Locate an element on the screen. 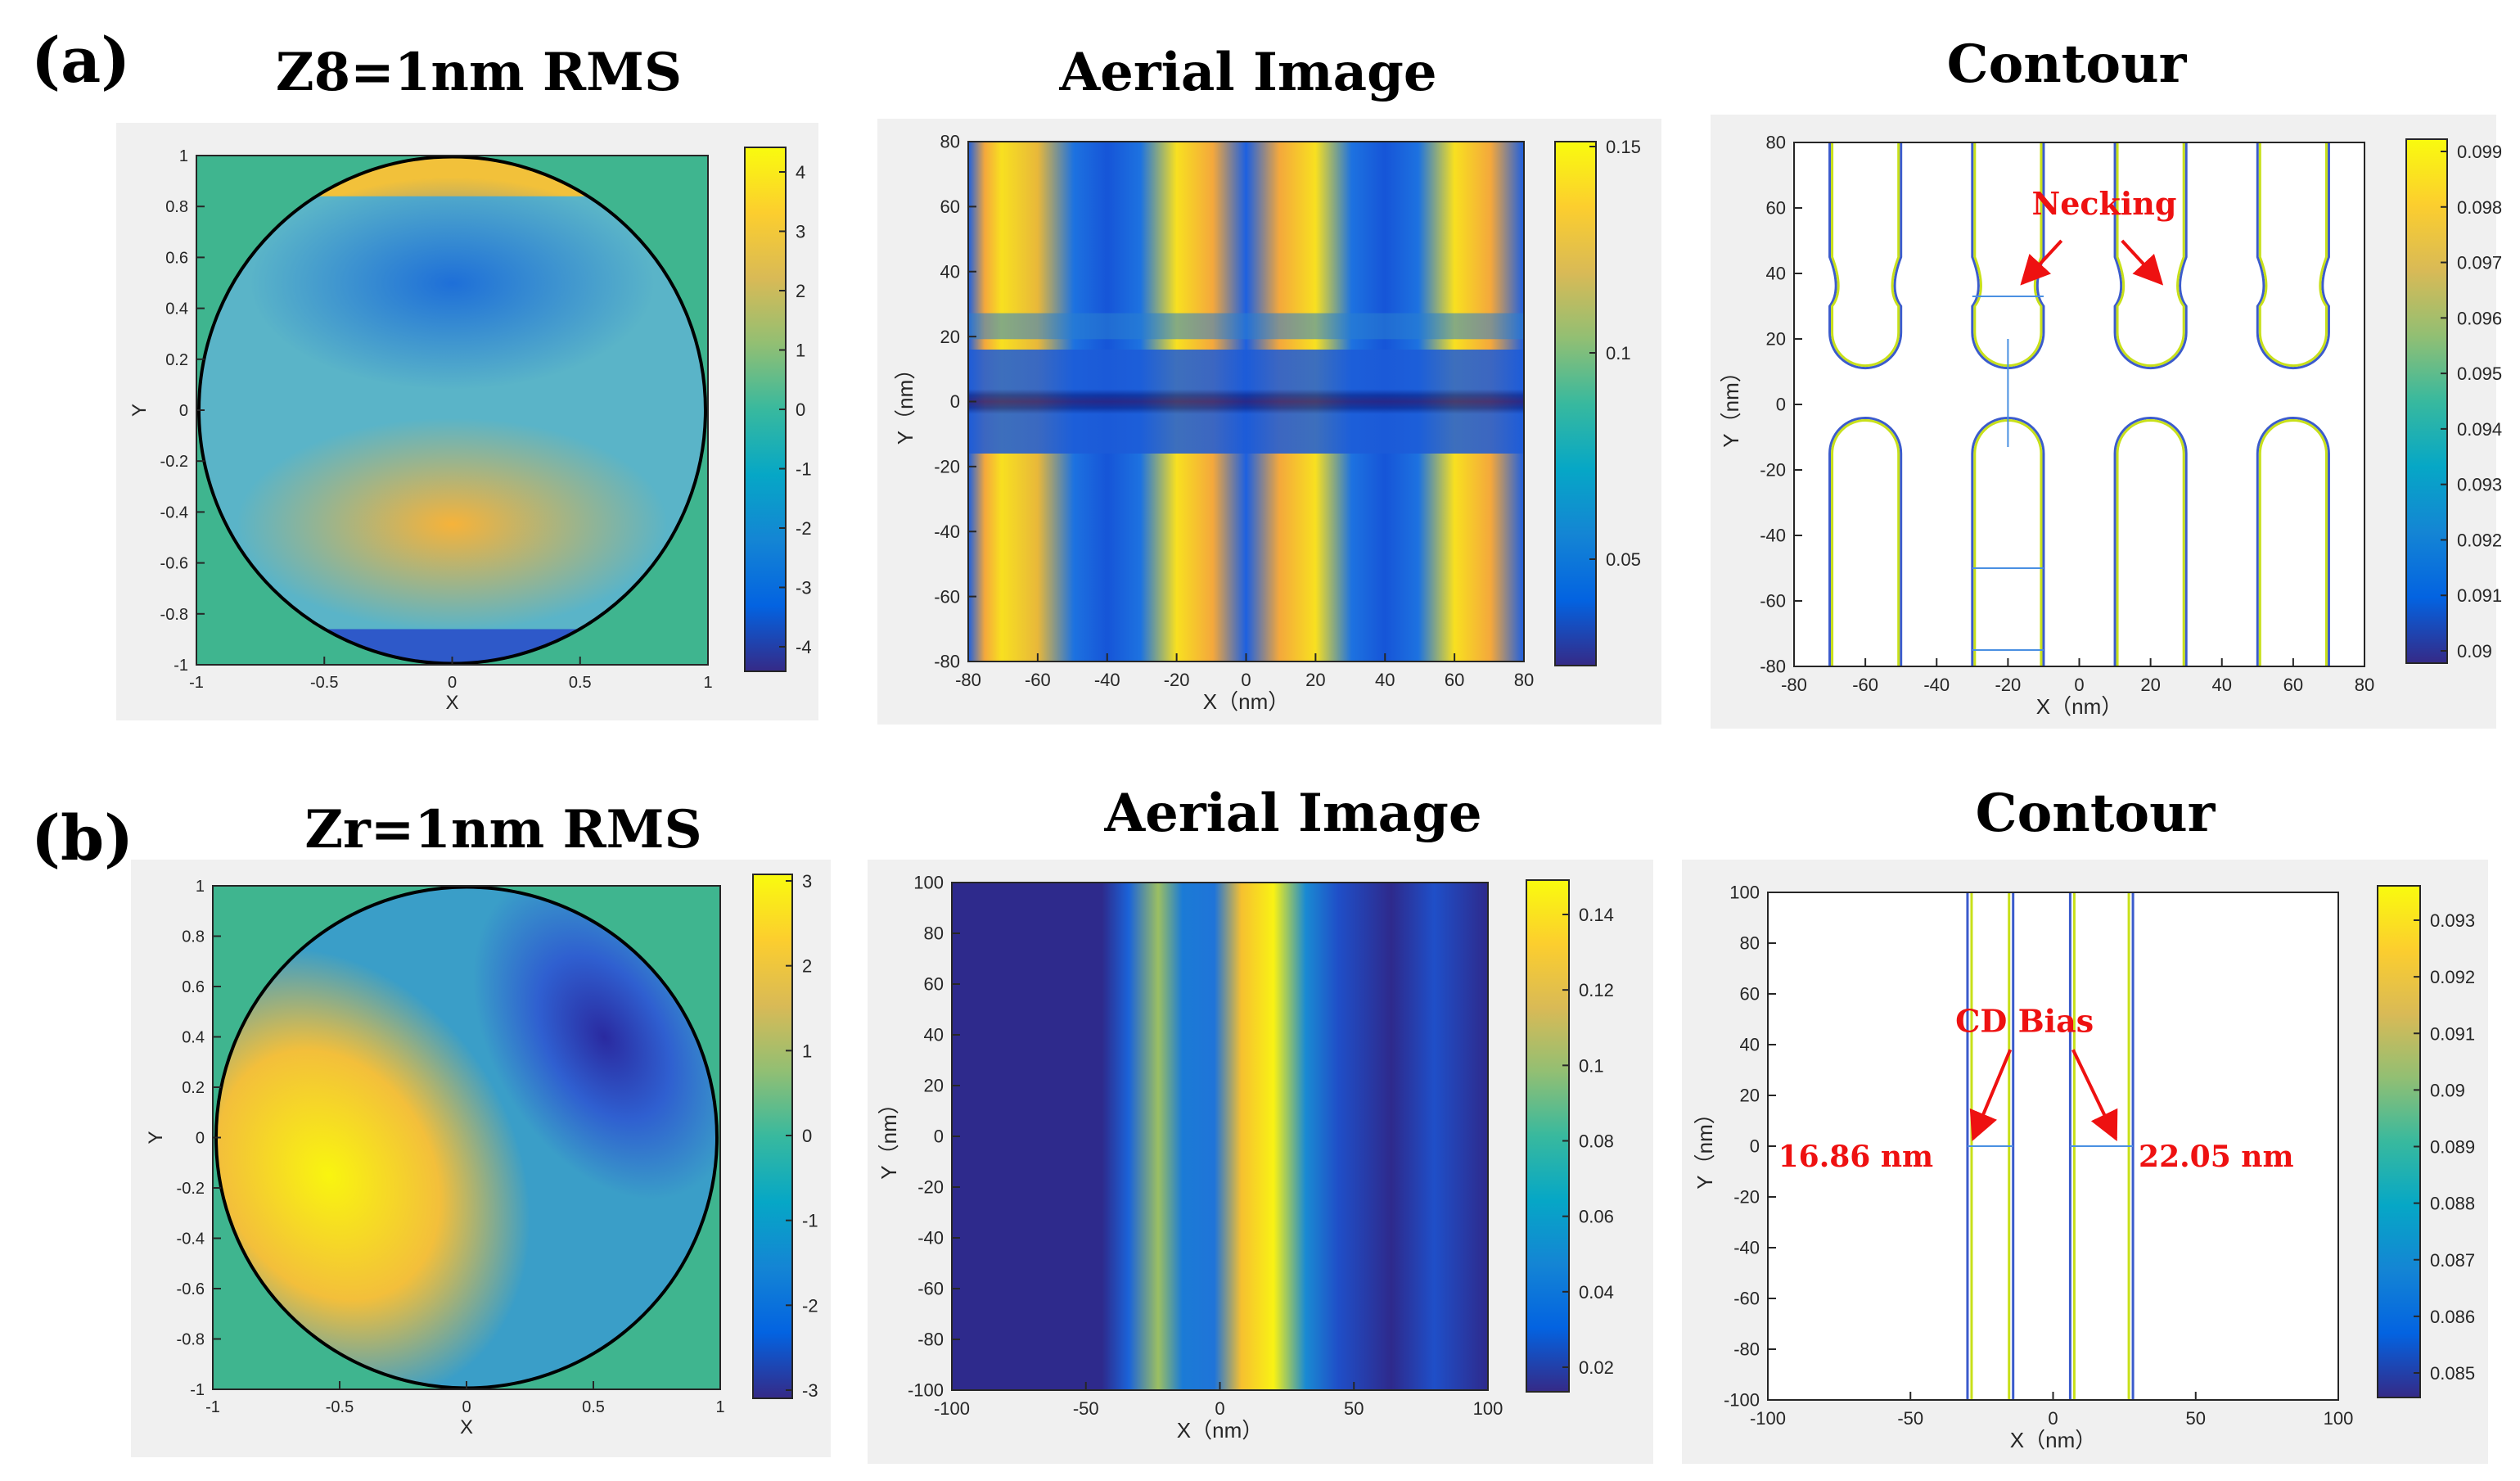 This screenshot has width=2520, height=1481. wavefront-a-ytick-label: -0.4 is located at coordinates (174, 513).